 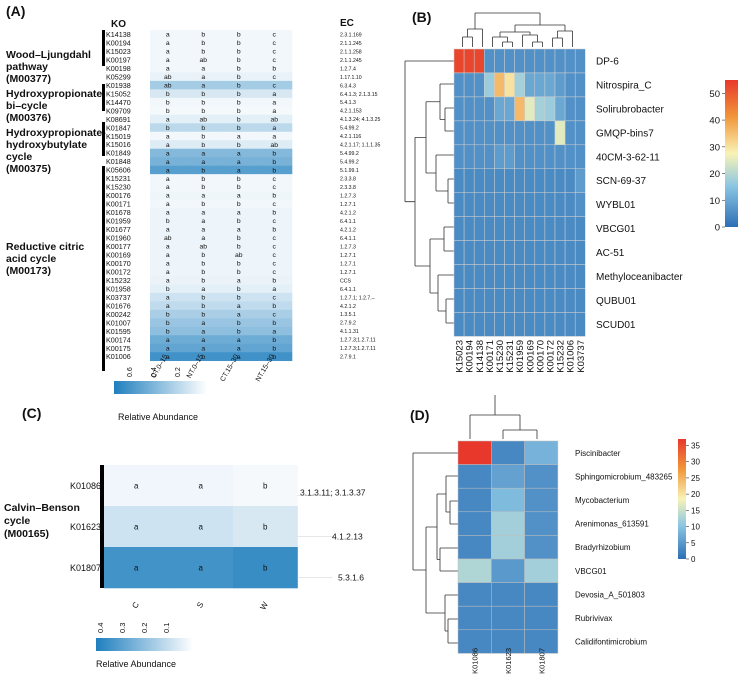 I want to click on ec-label: 1.2.7.3;1.2.7.11, so click(x=358, y=341).